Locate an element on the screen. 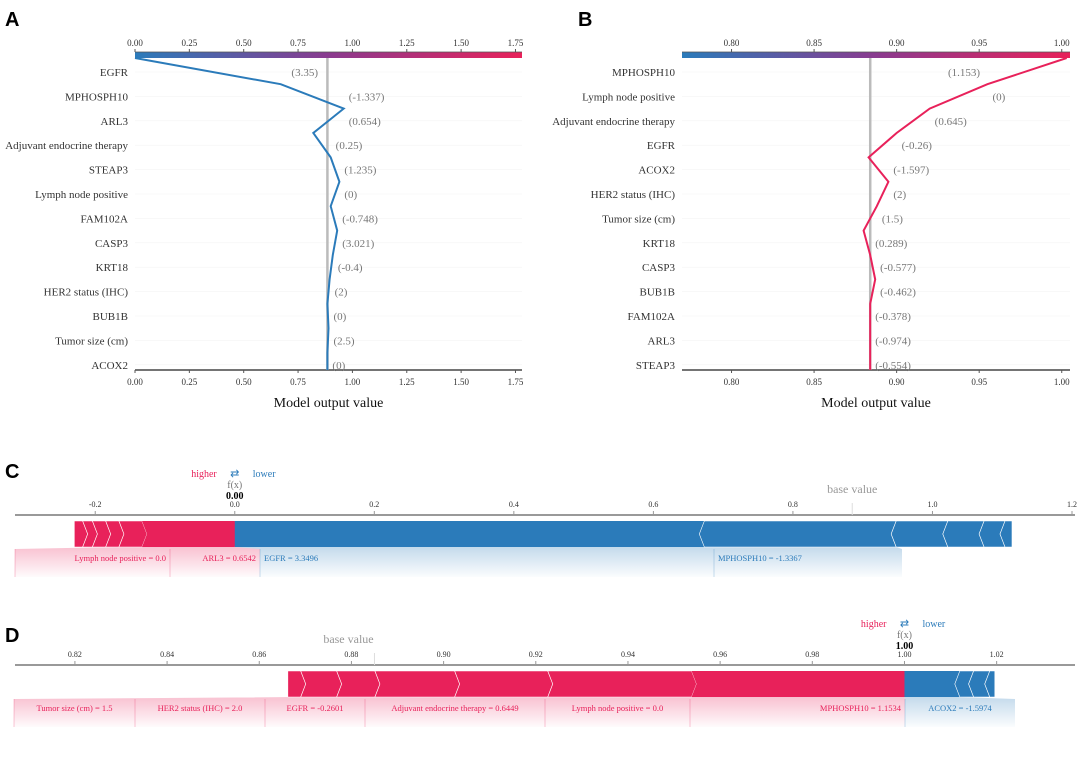 The height and width of the screenshot is (780, 1080). feature-value-label: (-0.748) is located at coordinates (360, 219).